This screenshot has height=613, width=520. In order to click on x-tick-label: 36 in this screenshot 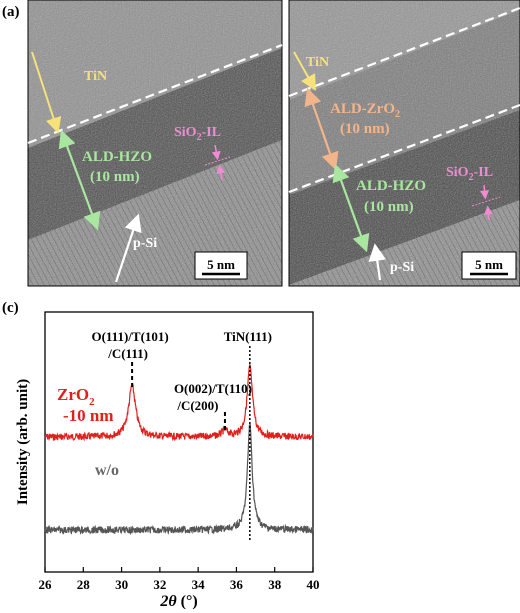, I will do `click(237, 584)`.